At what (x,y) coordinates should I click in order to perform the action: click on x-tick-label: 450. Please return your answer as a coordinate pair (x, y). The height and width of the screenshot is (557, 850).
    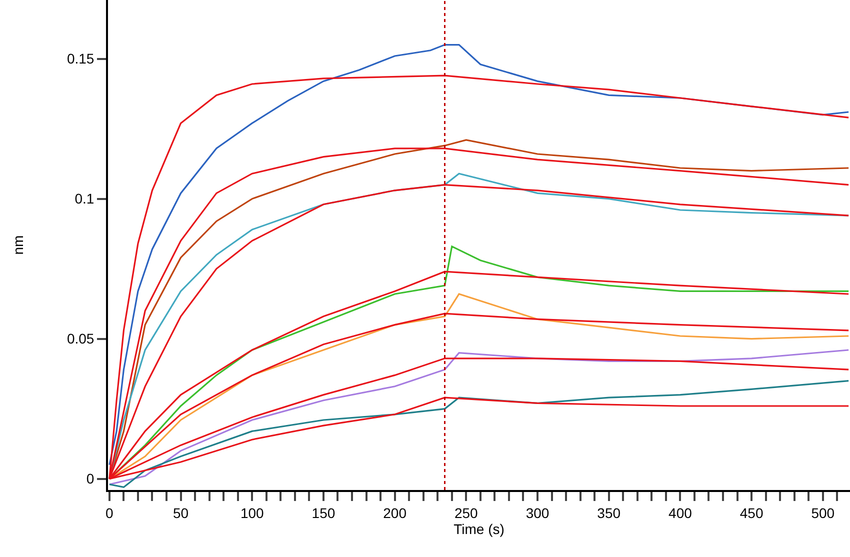
    Looking at the image, I should click on (752, 512).